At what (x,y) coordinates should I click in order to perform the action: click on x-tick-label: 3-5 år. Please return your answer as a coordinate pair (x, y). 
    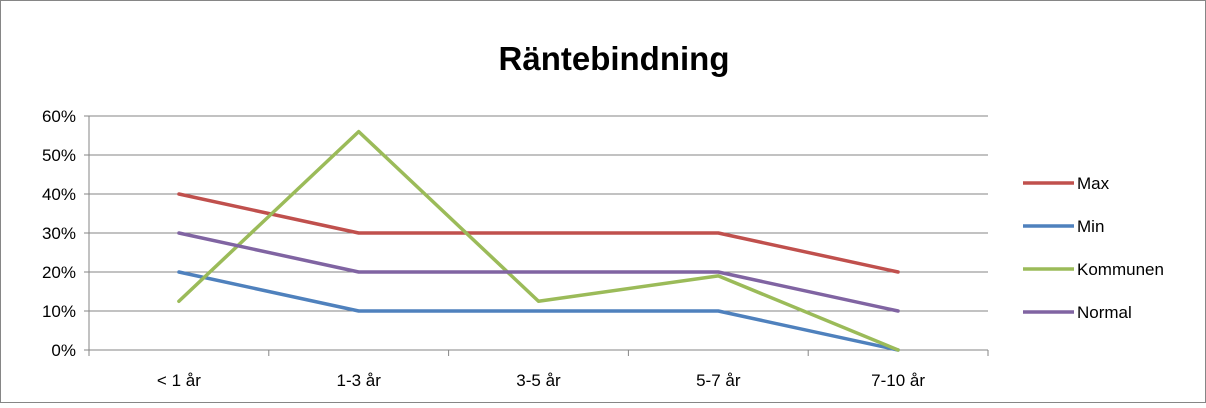
    Looking at the image, I should click on (538, 380).